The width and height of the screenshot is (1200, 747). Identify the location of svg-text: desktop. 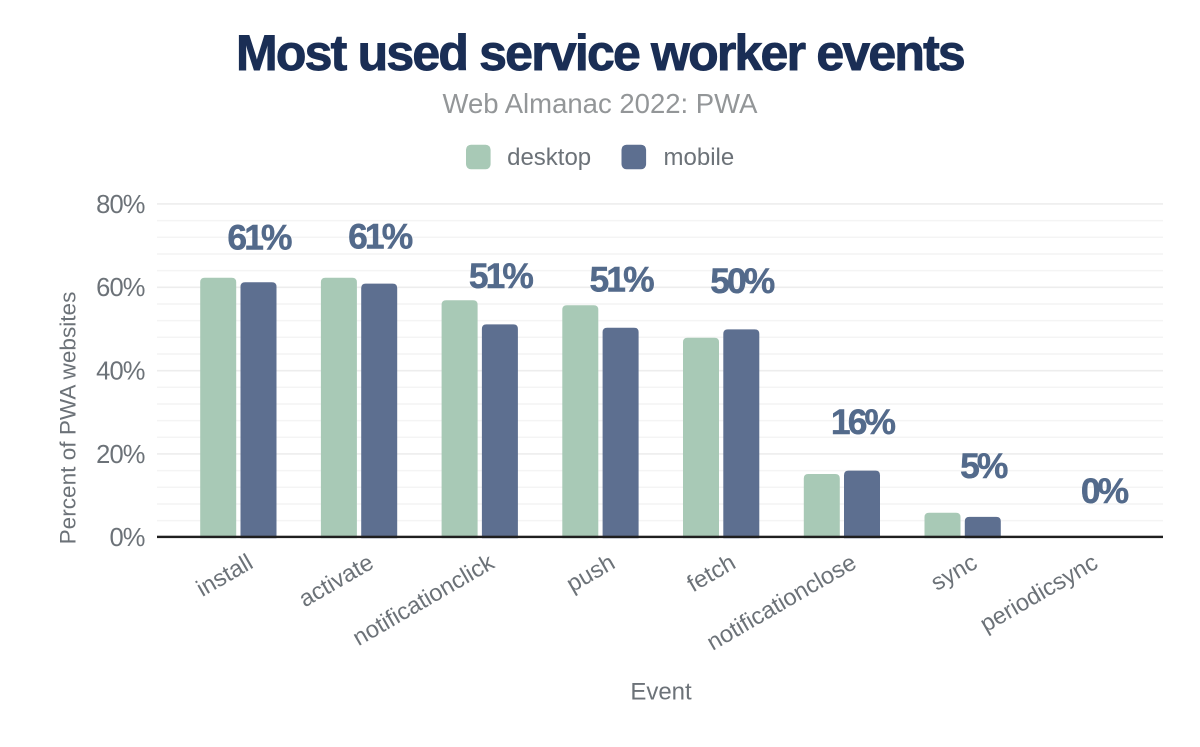
(549, 157).